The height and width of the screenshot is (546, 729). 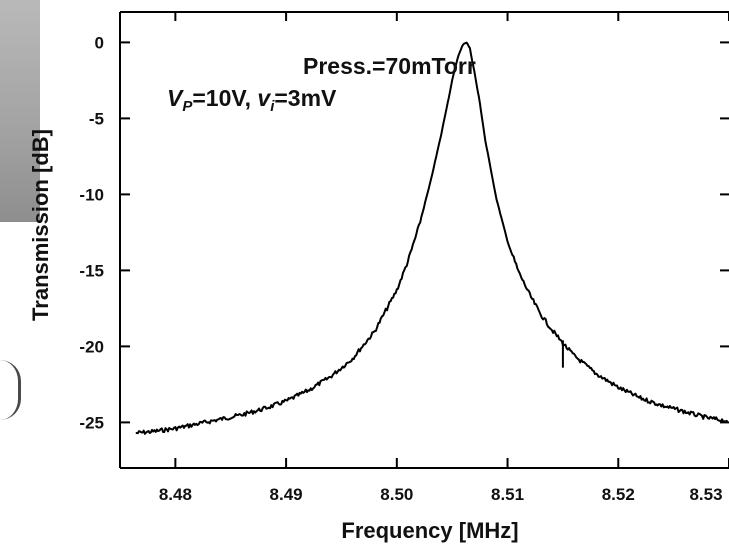 I want to click on y-tick-label: -20, so click(x=91, y=346).